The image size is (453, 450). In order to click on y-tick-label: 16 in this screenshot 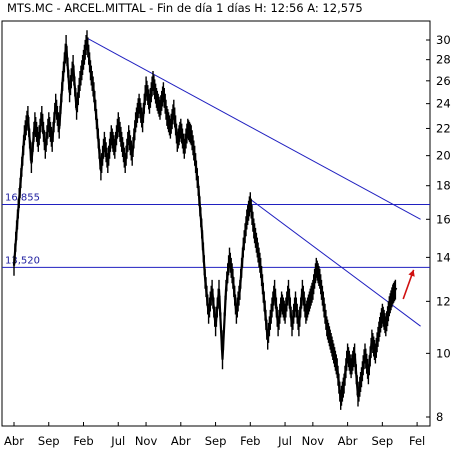, I will do `click(443, 219)`.